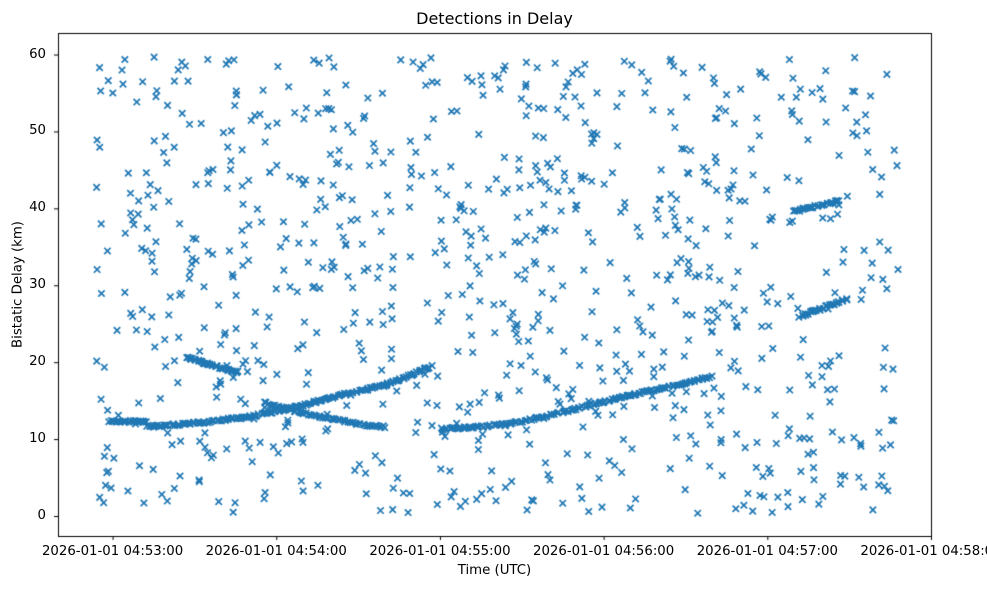 The width and height of the screenshot is (987, 590). What do you see at coordinates (37, 439) in the screenshot?
I see `y-tick-label: 10` at bounding box center [37, 439].